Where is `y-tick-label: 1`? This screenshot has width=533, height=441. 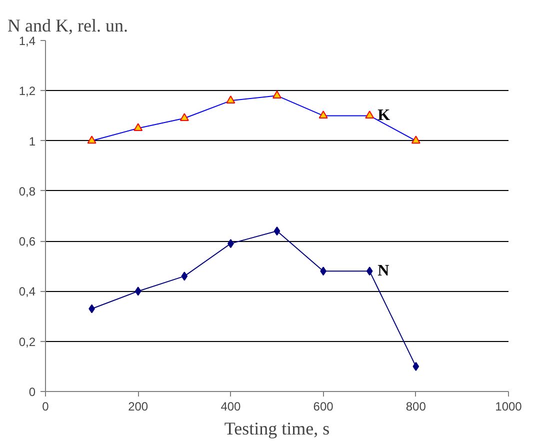
y-tick-label: 1 is located at coordinates (32, 141).